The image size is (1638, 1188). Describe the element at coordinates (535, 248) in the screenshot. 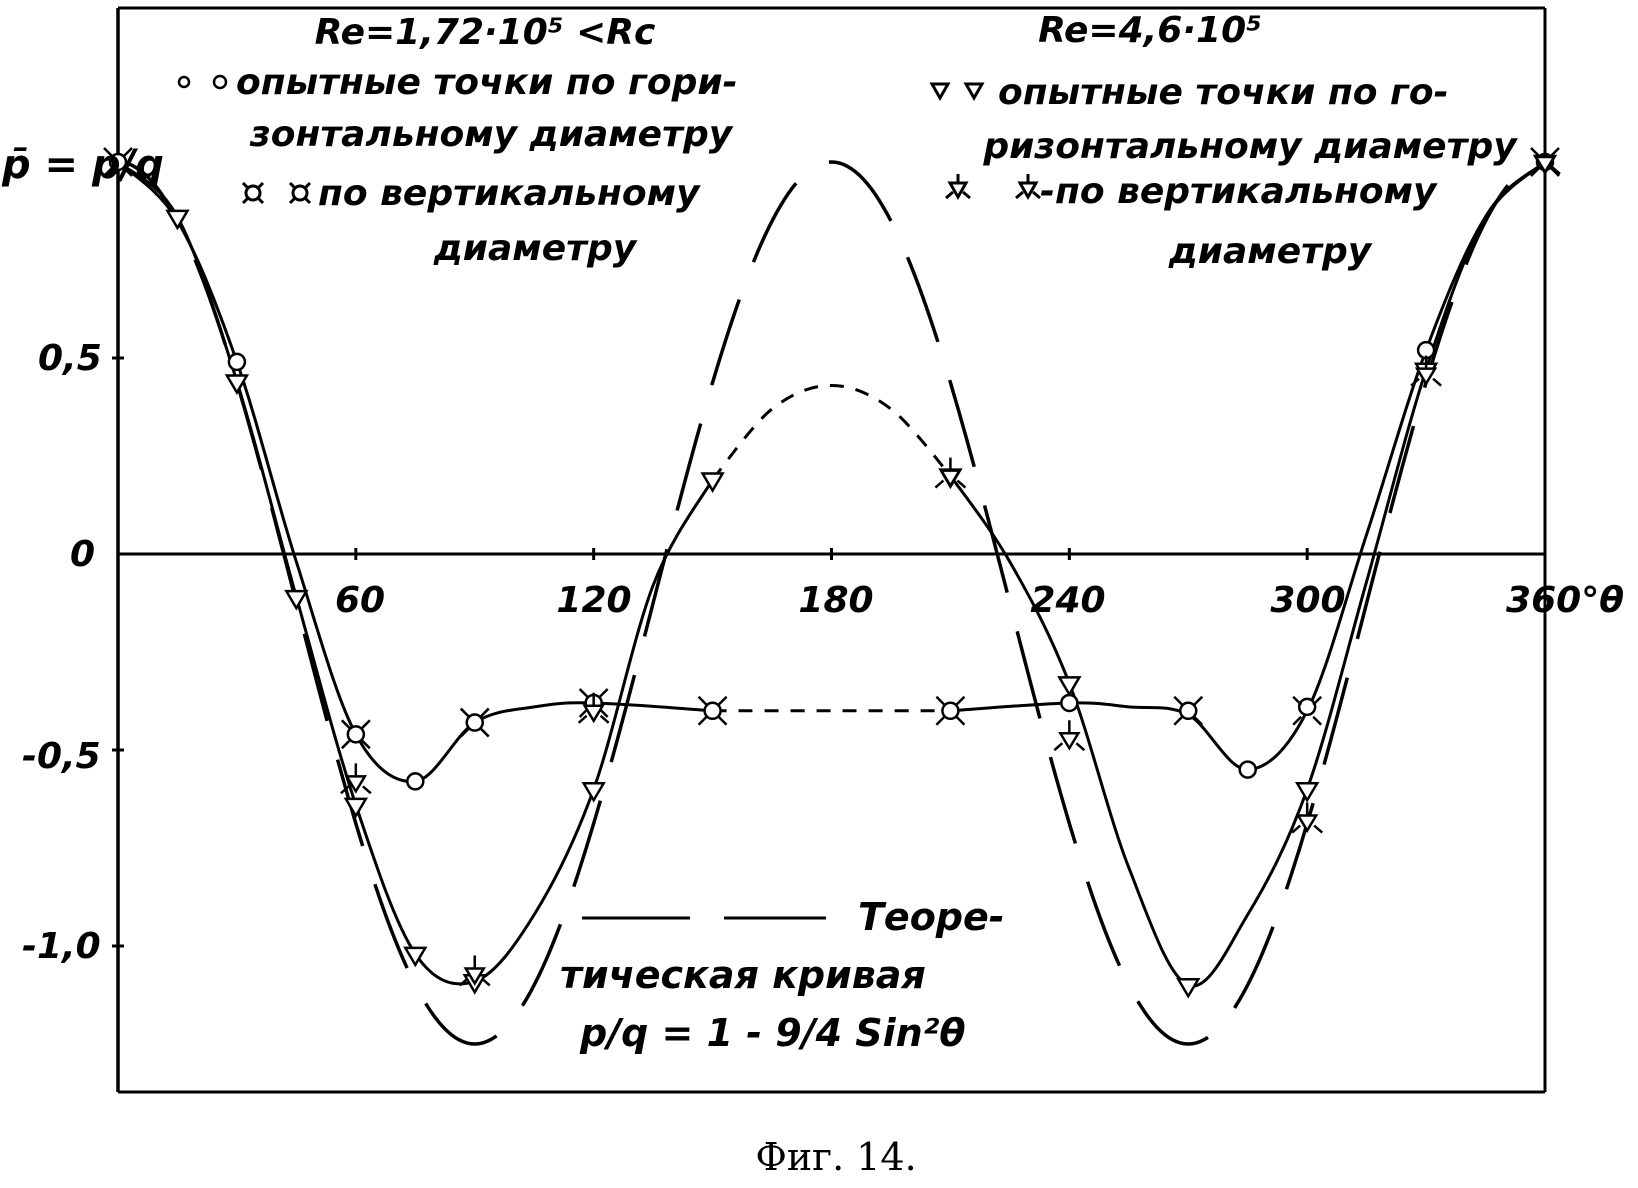

I see `legend-left-line4: диаметру` at that location.